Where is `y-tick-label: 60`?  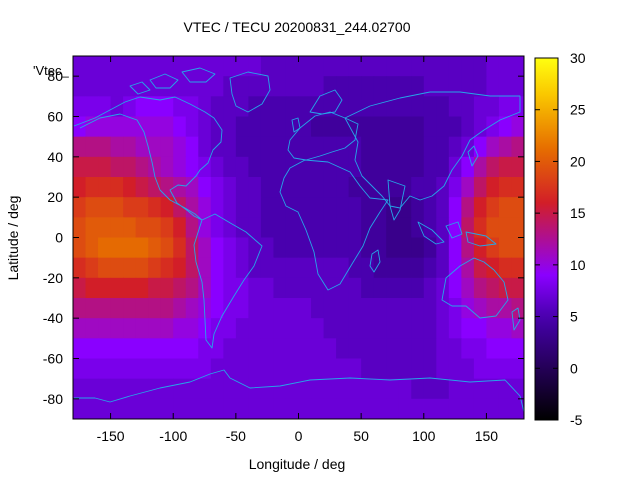 y-tick-label: 60 is located at coordinates (55, 117).